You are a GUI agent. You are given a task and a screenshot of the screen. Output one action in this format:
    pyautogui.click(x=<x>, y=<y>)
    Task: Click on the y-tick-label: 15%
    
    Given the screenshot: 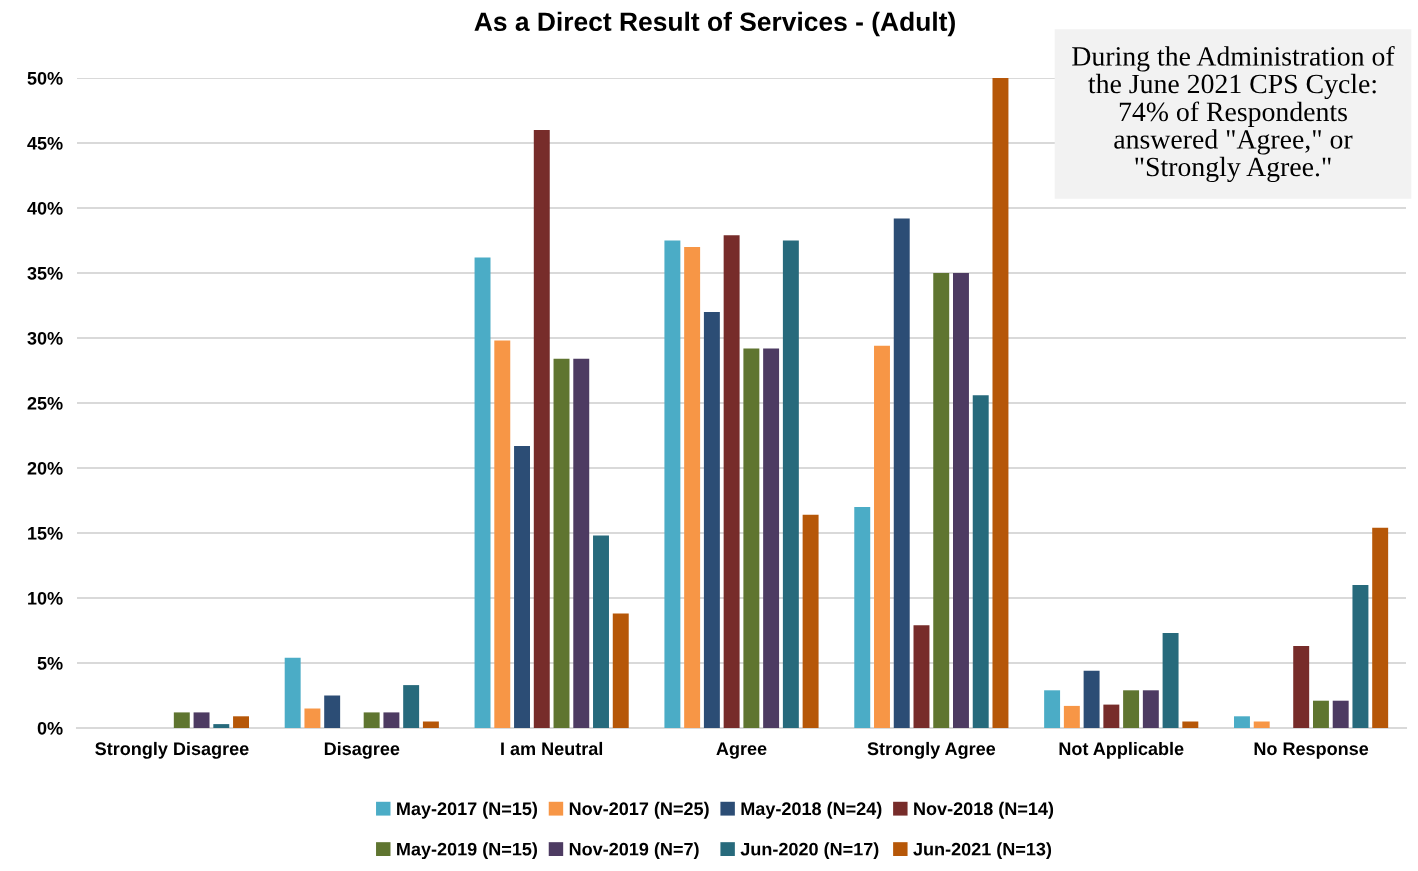 What is the action you would take?
    pyautogui.click(x=45, y=533)
    